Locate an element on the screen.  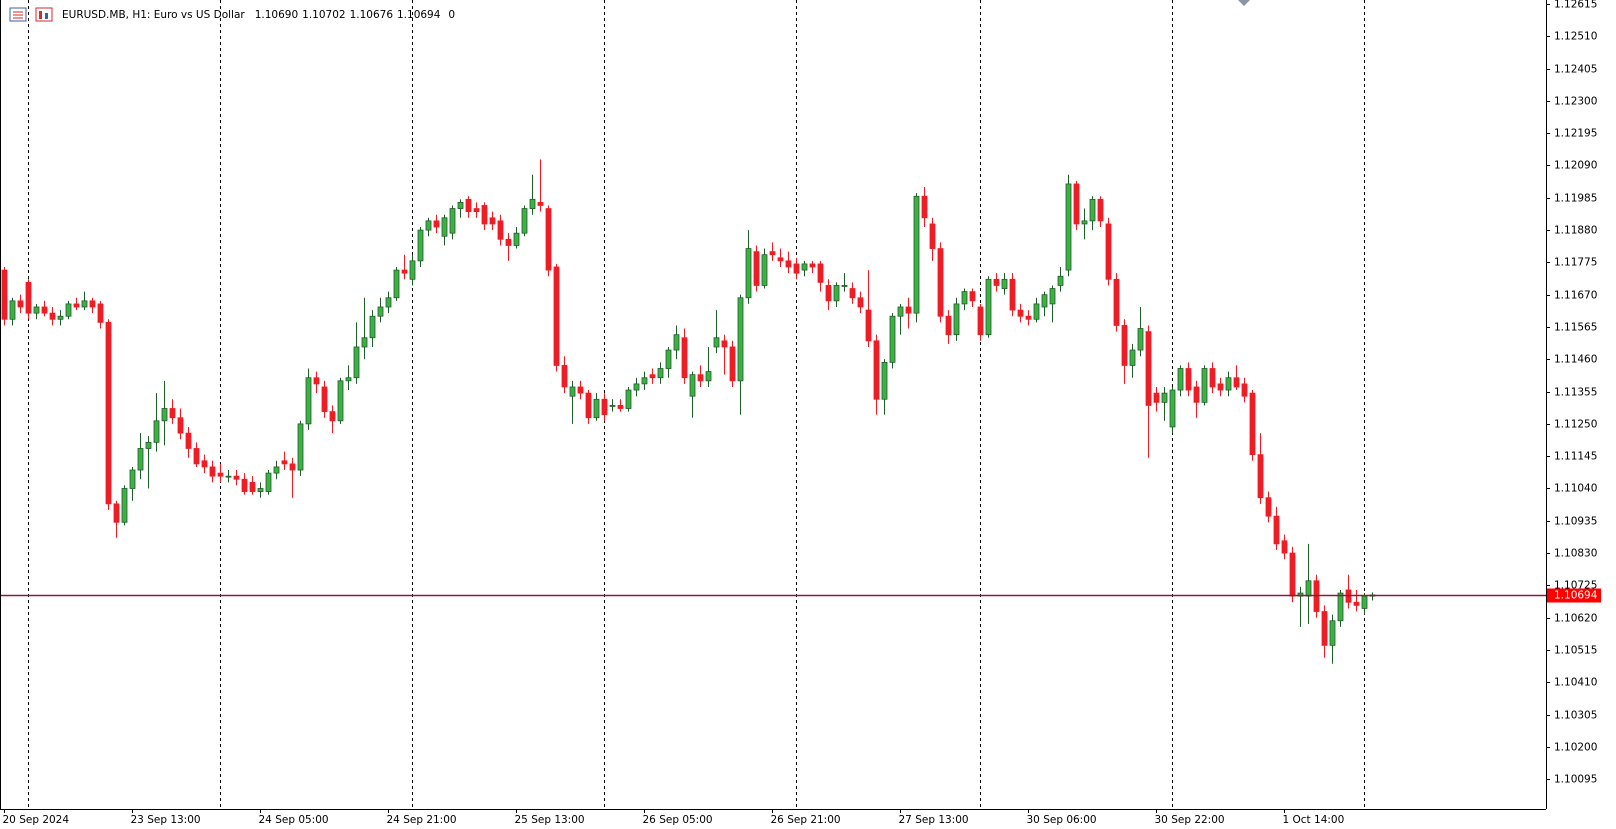
y-tick-label: 1.10305 is located at coordinates (1575, 716).